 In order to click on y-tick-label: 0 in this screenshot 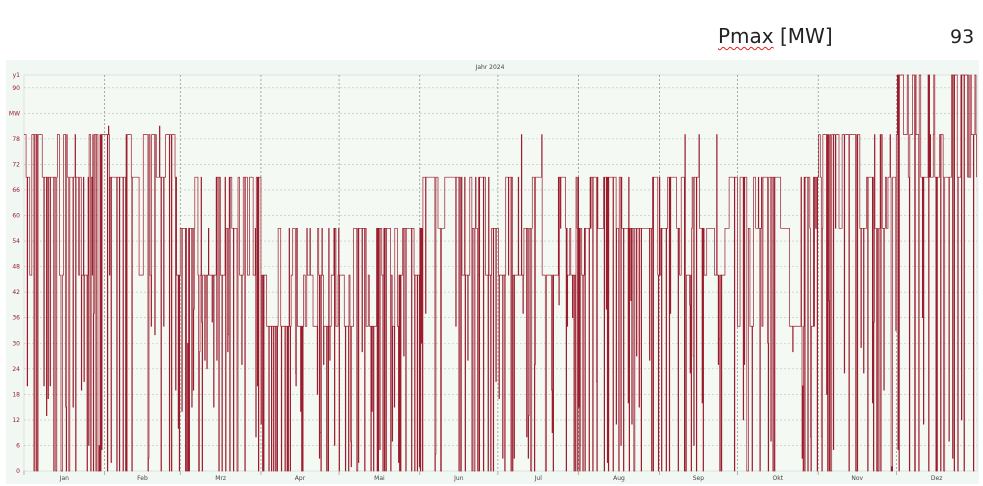, I will do `click(18, 471)`.